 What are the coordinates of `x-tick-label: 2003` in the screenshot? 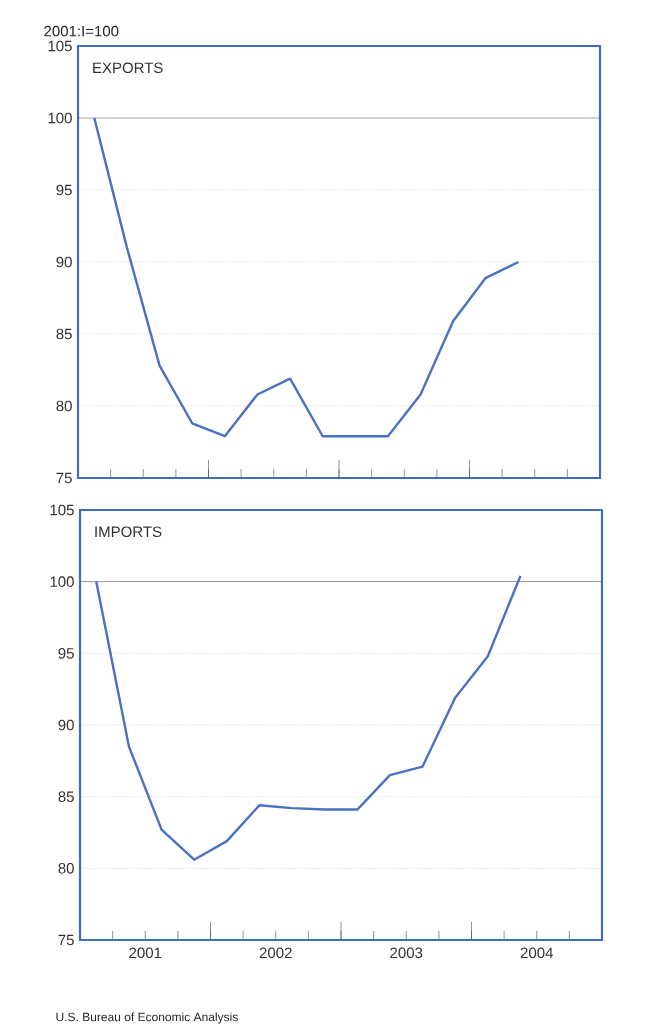 It's located at (406, 953).